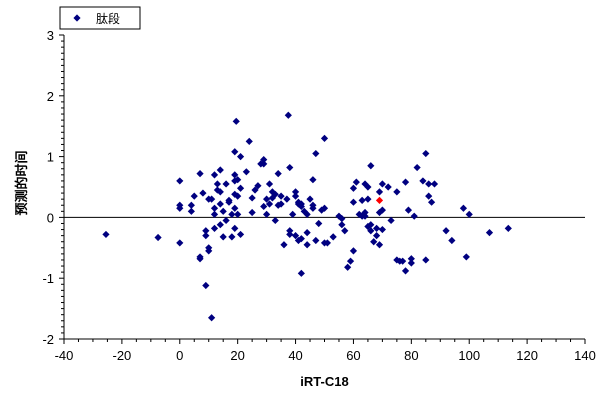 Image resolution: width=612 pixels, height=402 pixels. What do you see at coordinates (527, 355) in the screenshot?
I see `x-tick-label: 120` at bounding box center [527, 355].